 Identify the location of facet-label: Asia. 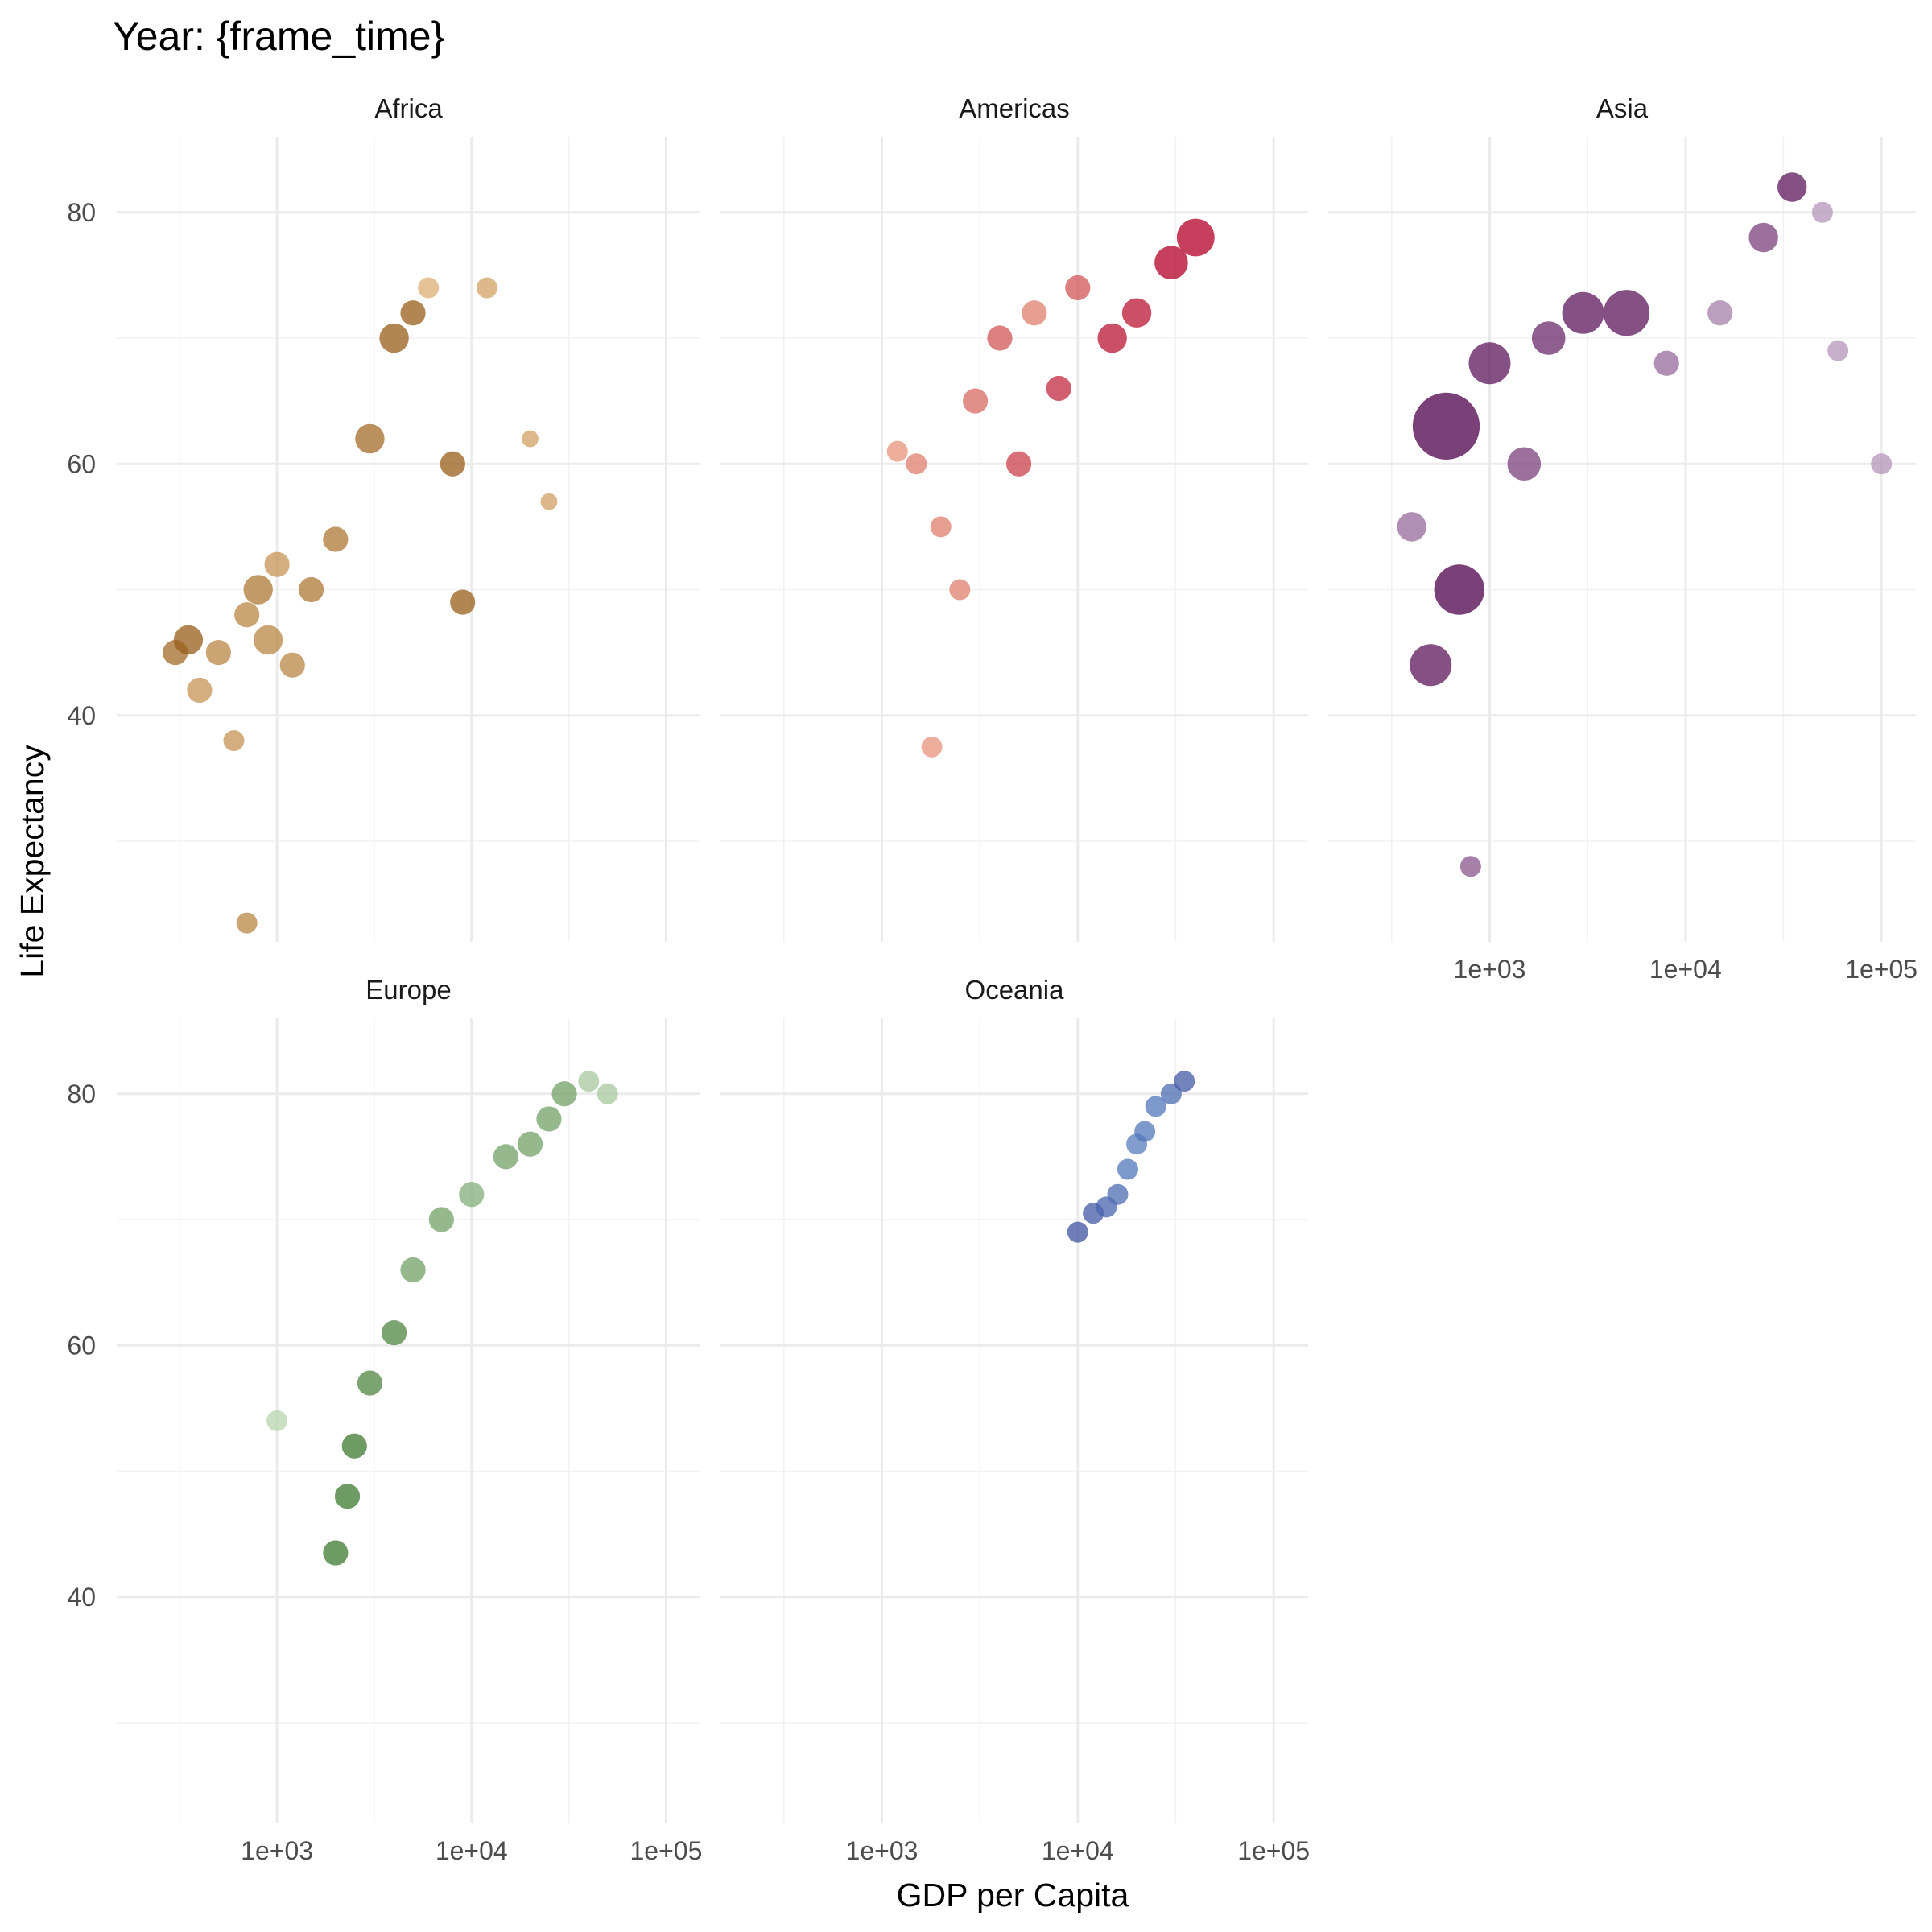
(1622, 108).